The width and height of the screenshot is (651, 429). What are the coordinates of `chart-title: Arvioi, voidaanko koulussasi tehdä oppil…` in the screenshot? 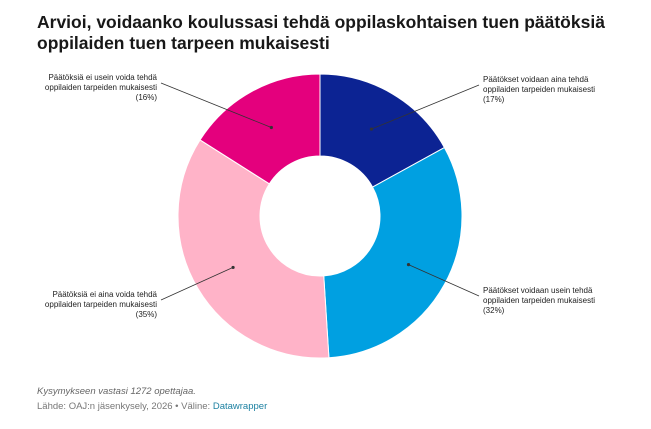 It's located at (321, 32).